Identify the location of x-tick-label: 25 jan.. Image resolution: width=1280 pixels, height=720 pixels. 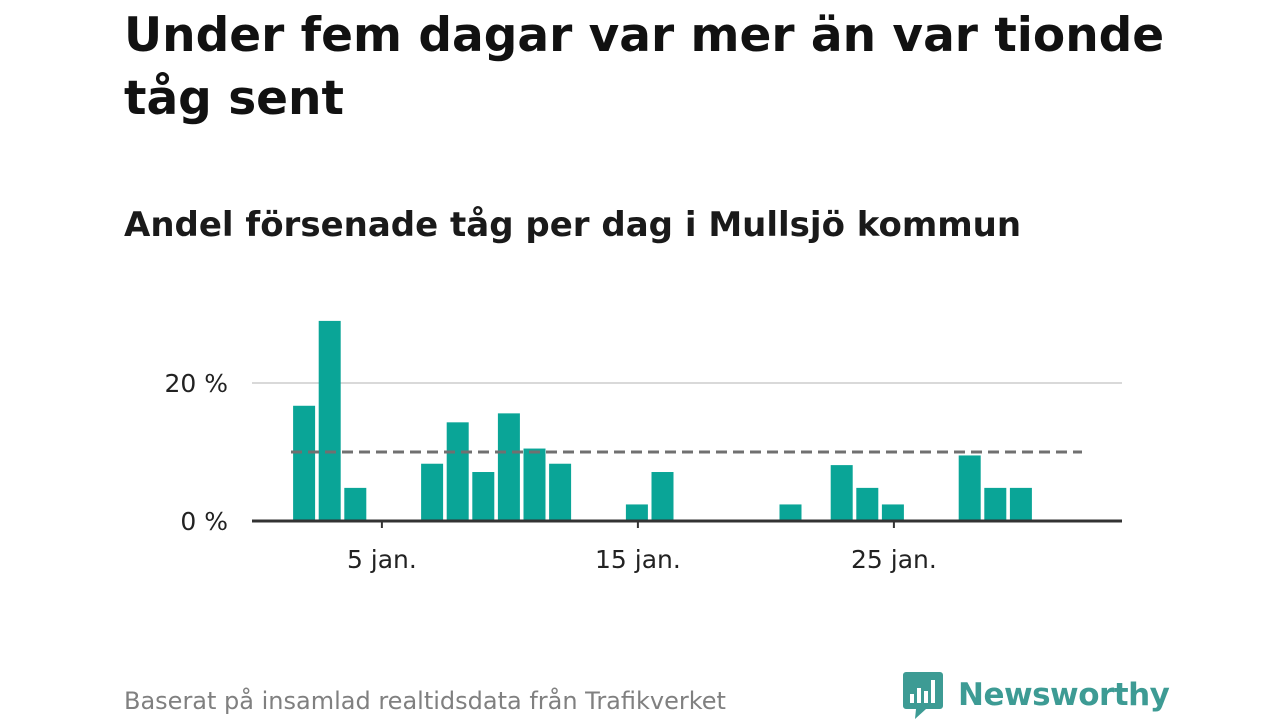
(894, 559).